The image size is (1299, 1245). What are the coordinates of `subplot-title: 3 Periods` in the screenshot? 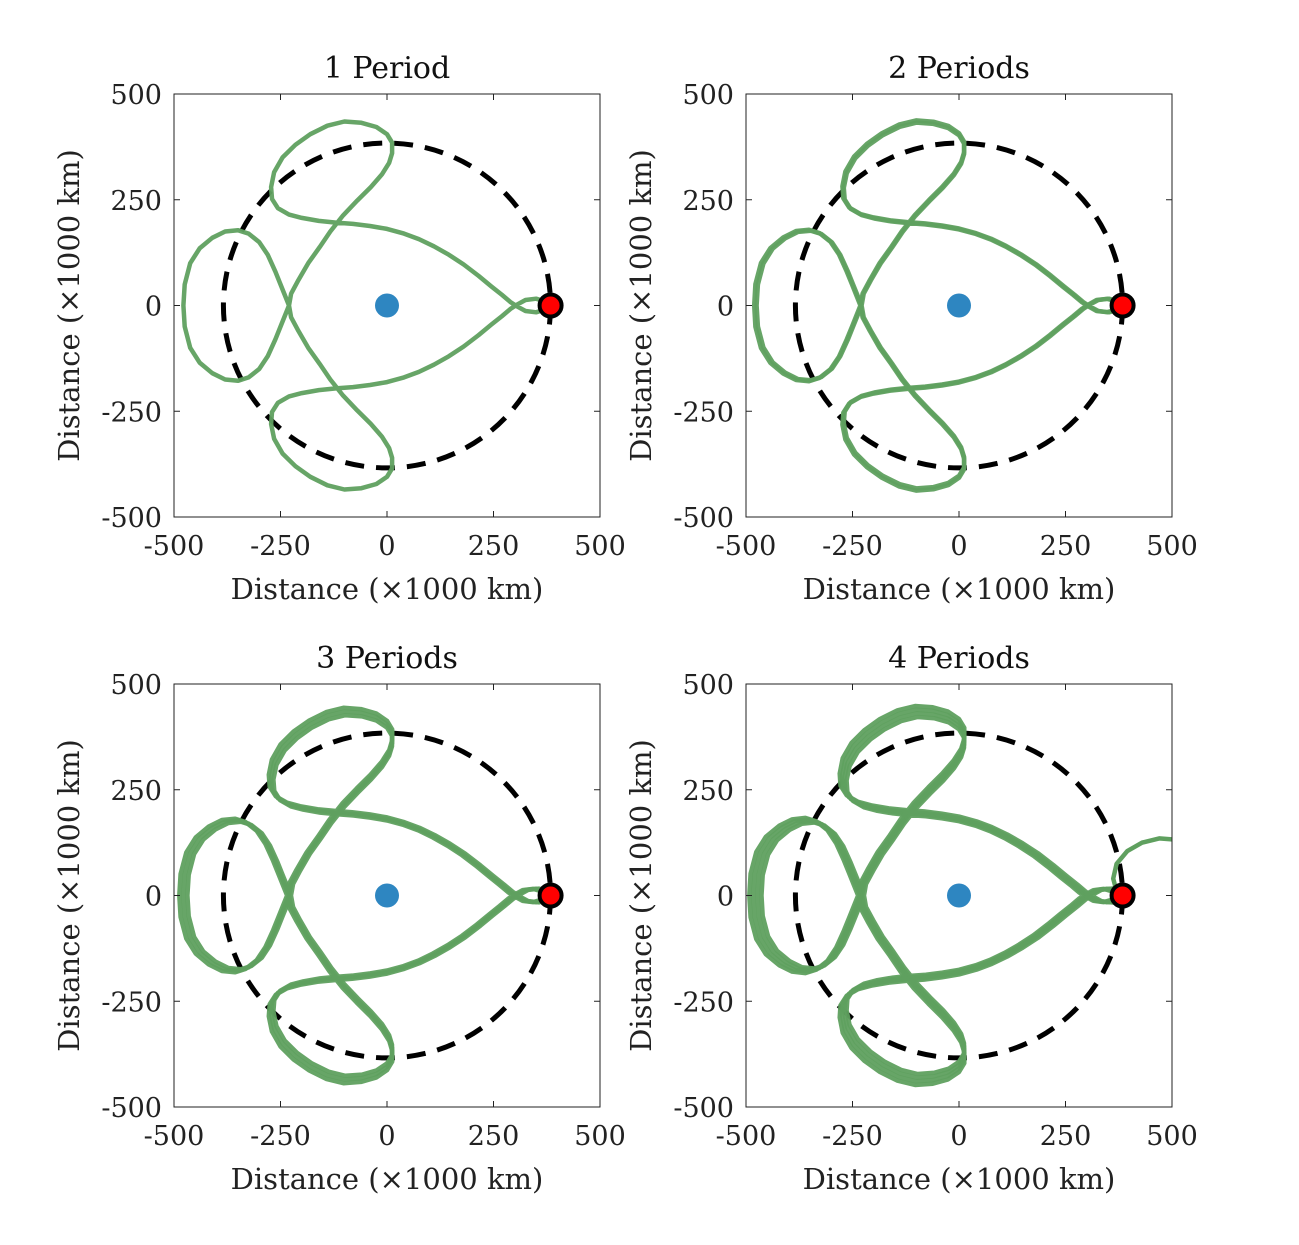 It's located at (387, 658).